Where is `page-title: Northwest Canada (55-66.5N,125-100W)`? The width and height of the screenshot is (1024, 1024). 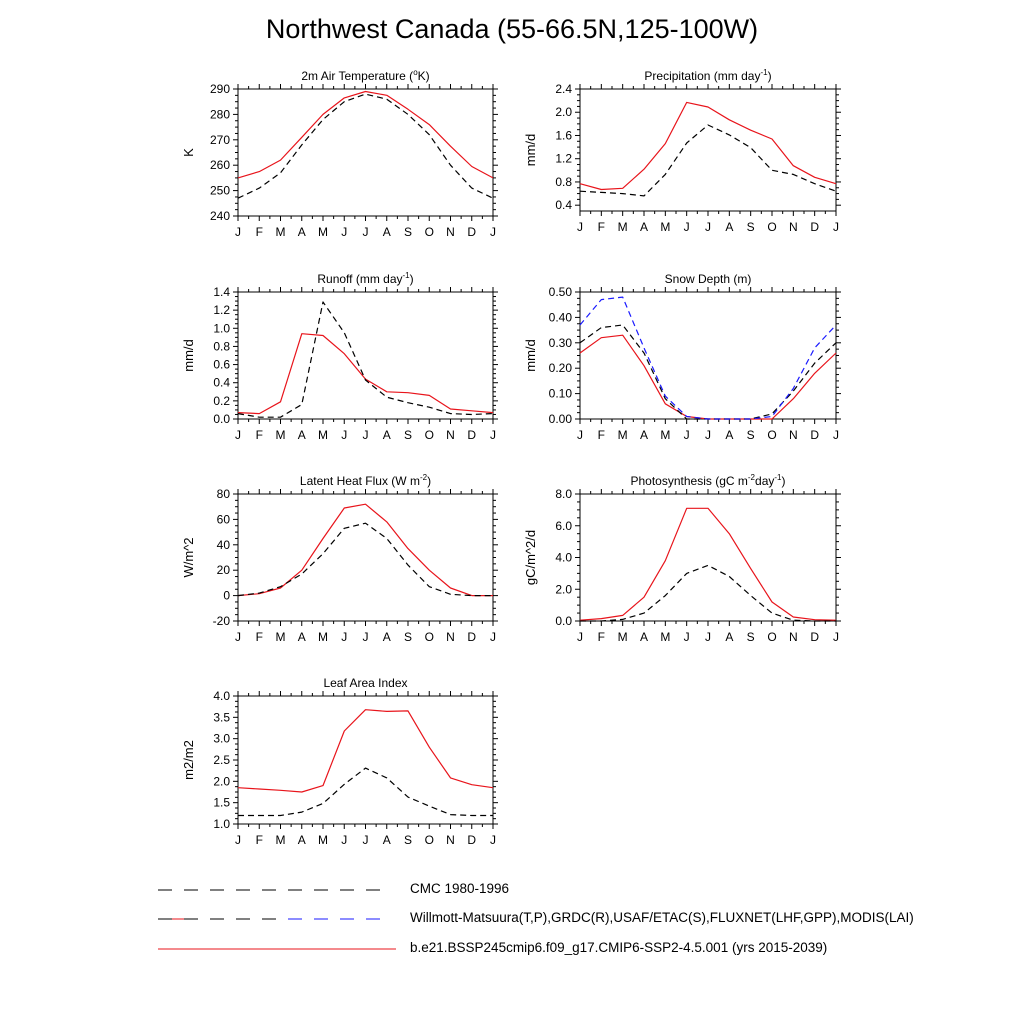 page-title: Northwest Canada (55-66.5N,125-100W) is located at coordinates (512, 29).